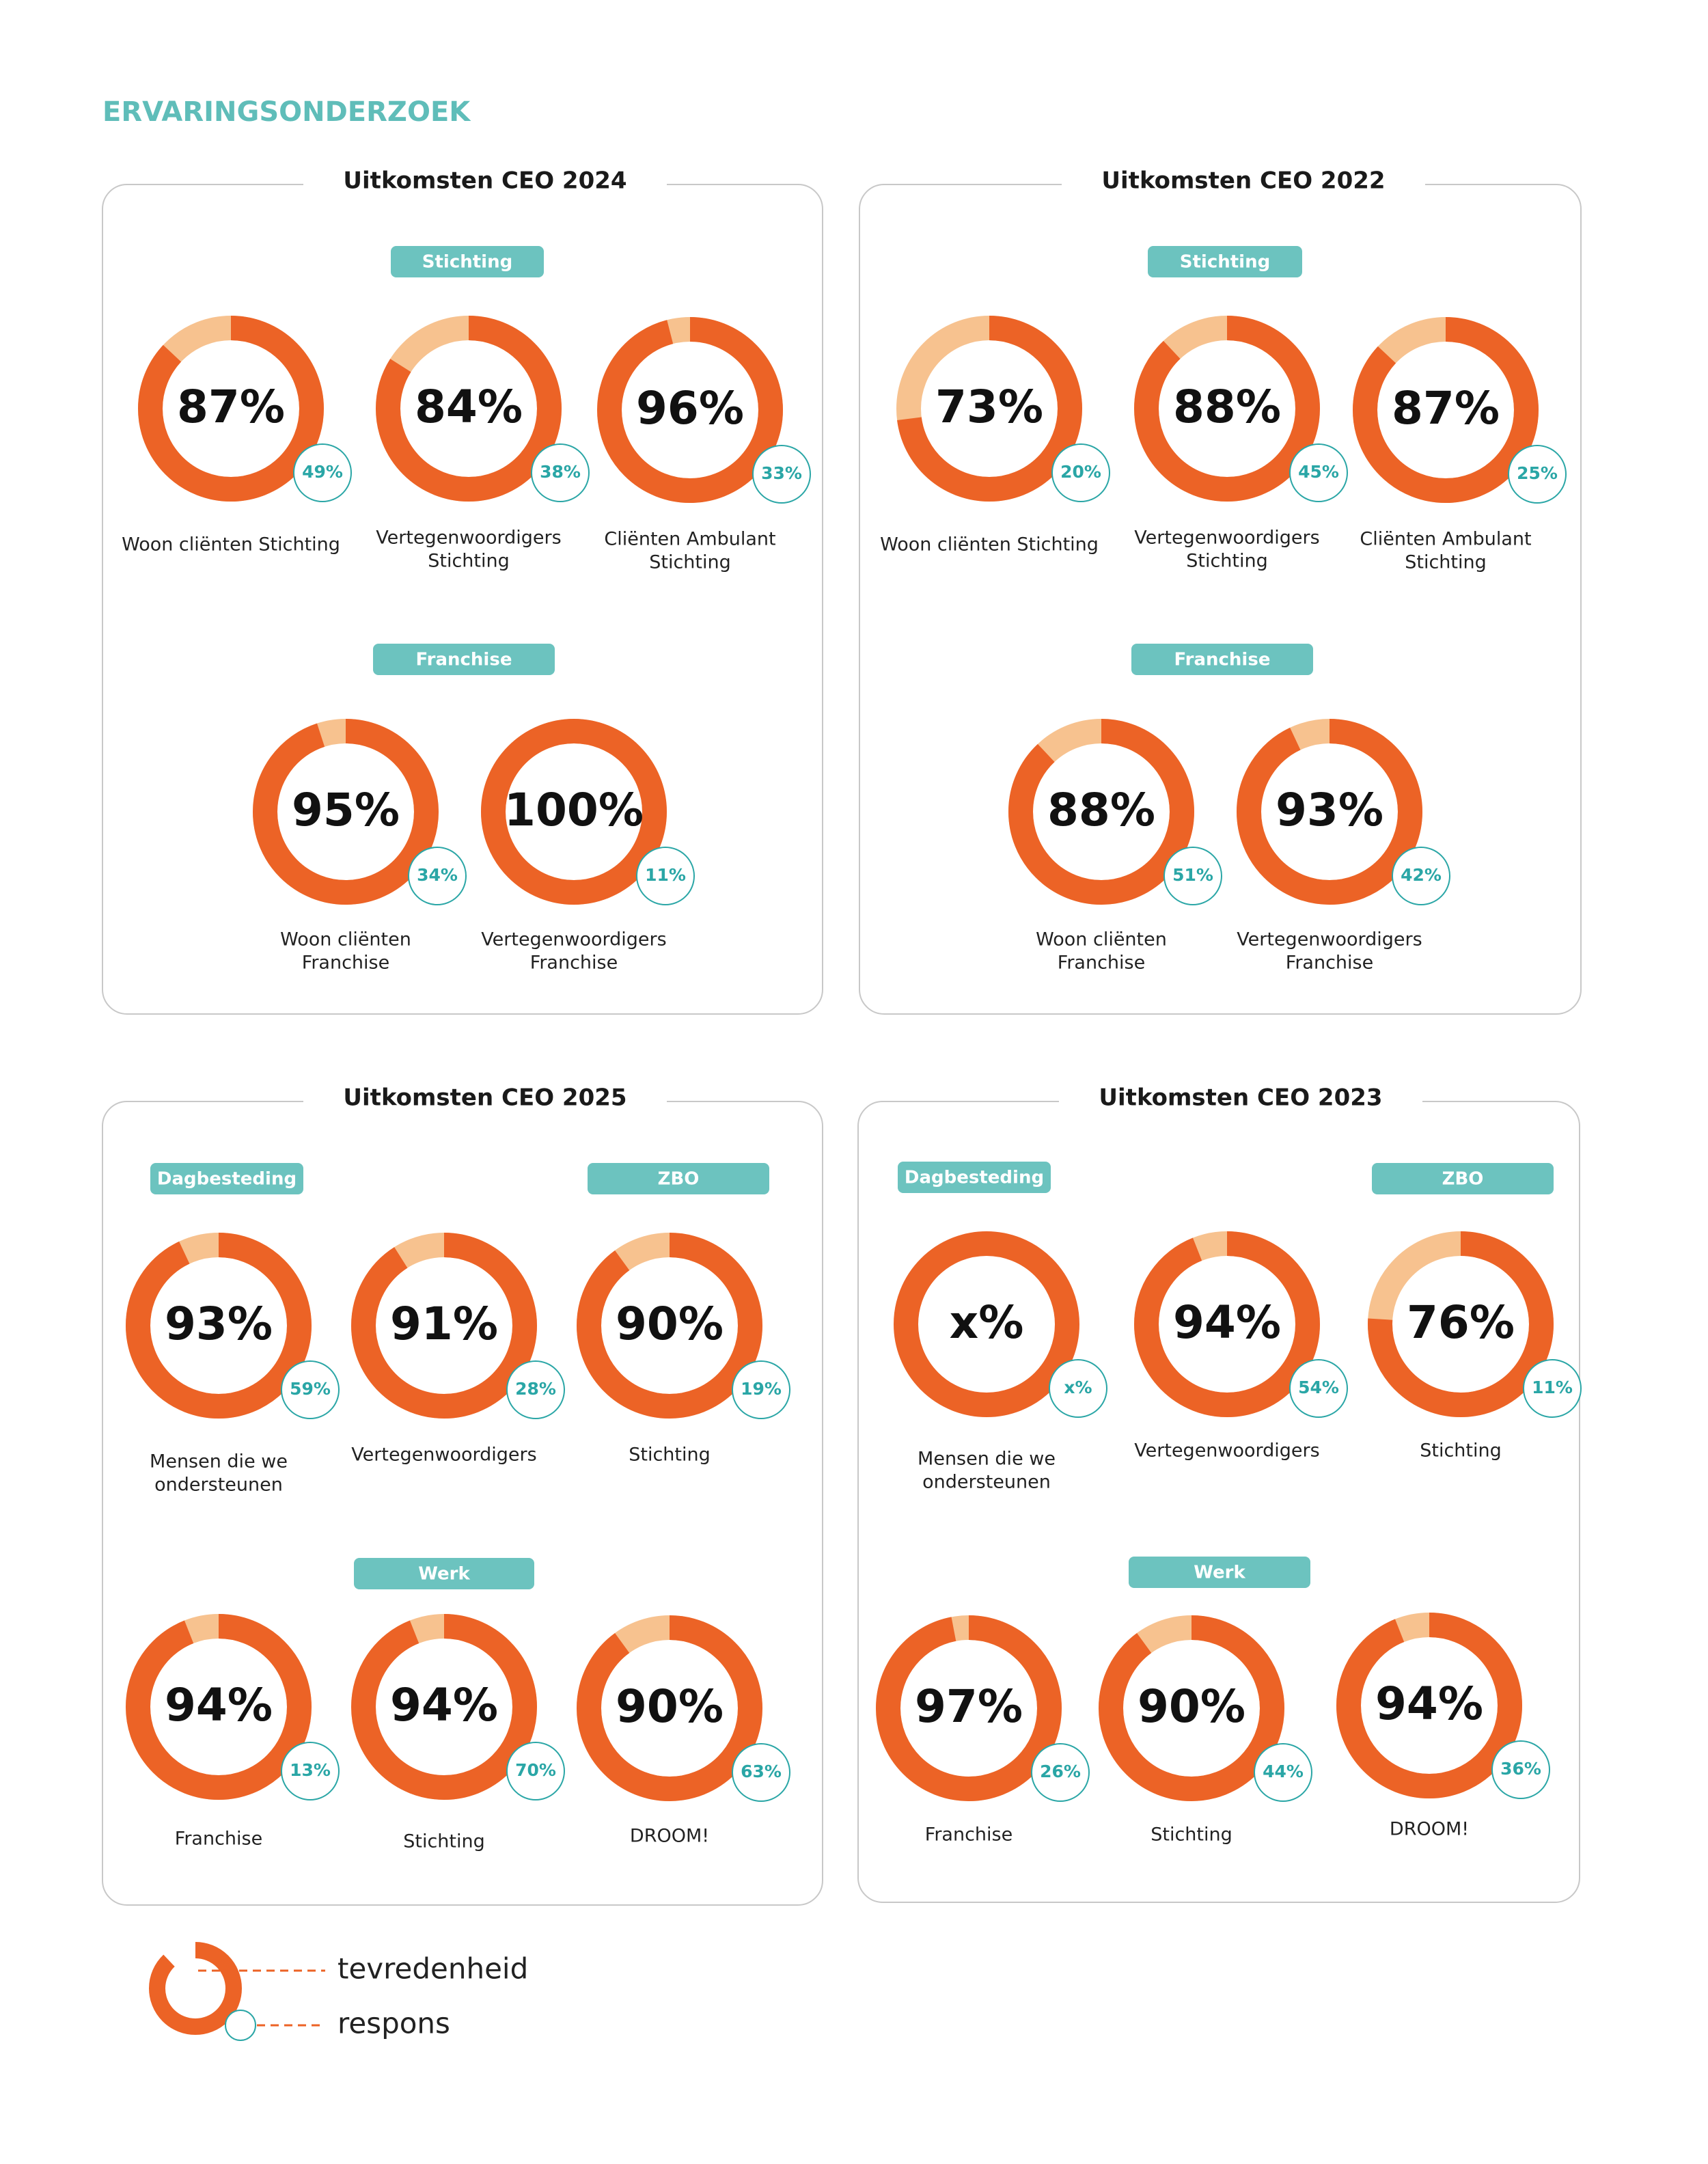  Describe the element at coordinates (1078, 1387) in the screenshot. I see `response-value: x%` at that location.